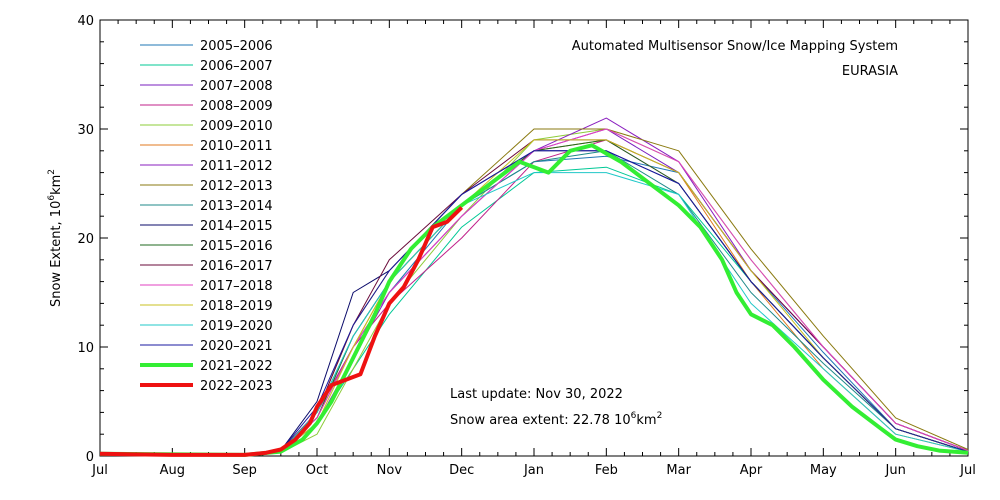  What do you see at coordinates (678, 470) in the screenshot?
I see `x-tick-label: Mar` at bounding box center [678, 470].